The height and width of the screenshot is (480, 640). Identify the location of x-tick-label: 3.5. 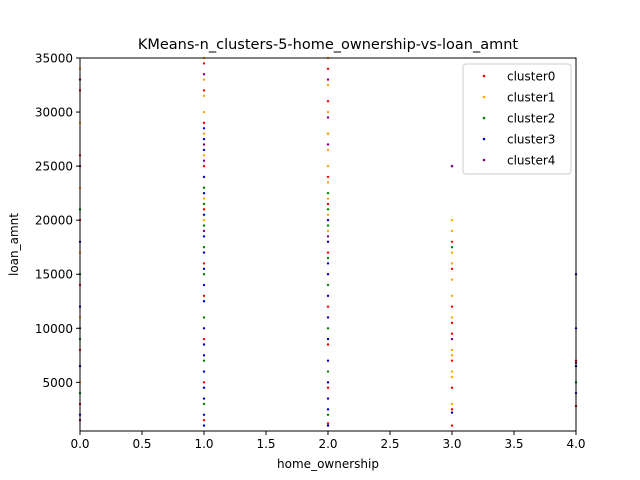
(513, 444).